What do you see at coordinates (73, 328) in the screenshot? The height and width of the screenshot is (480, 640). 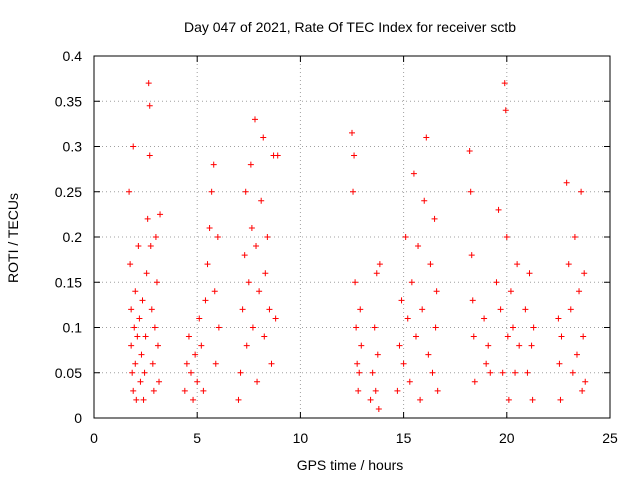 I see `y-tick-label: 0.1` at bounding box center [73, 328].